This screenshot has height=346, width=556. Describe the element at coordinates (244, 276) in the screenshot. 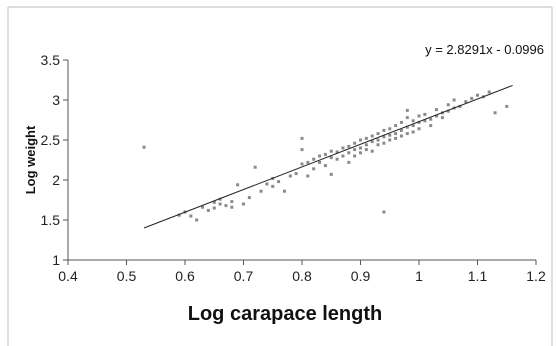

I see `x-tick-label: 0.7` at that location.